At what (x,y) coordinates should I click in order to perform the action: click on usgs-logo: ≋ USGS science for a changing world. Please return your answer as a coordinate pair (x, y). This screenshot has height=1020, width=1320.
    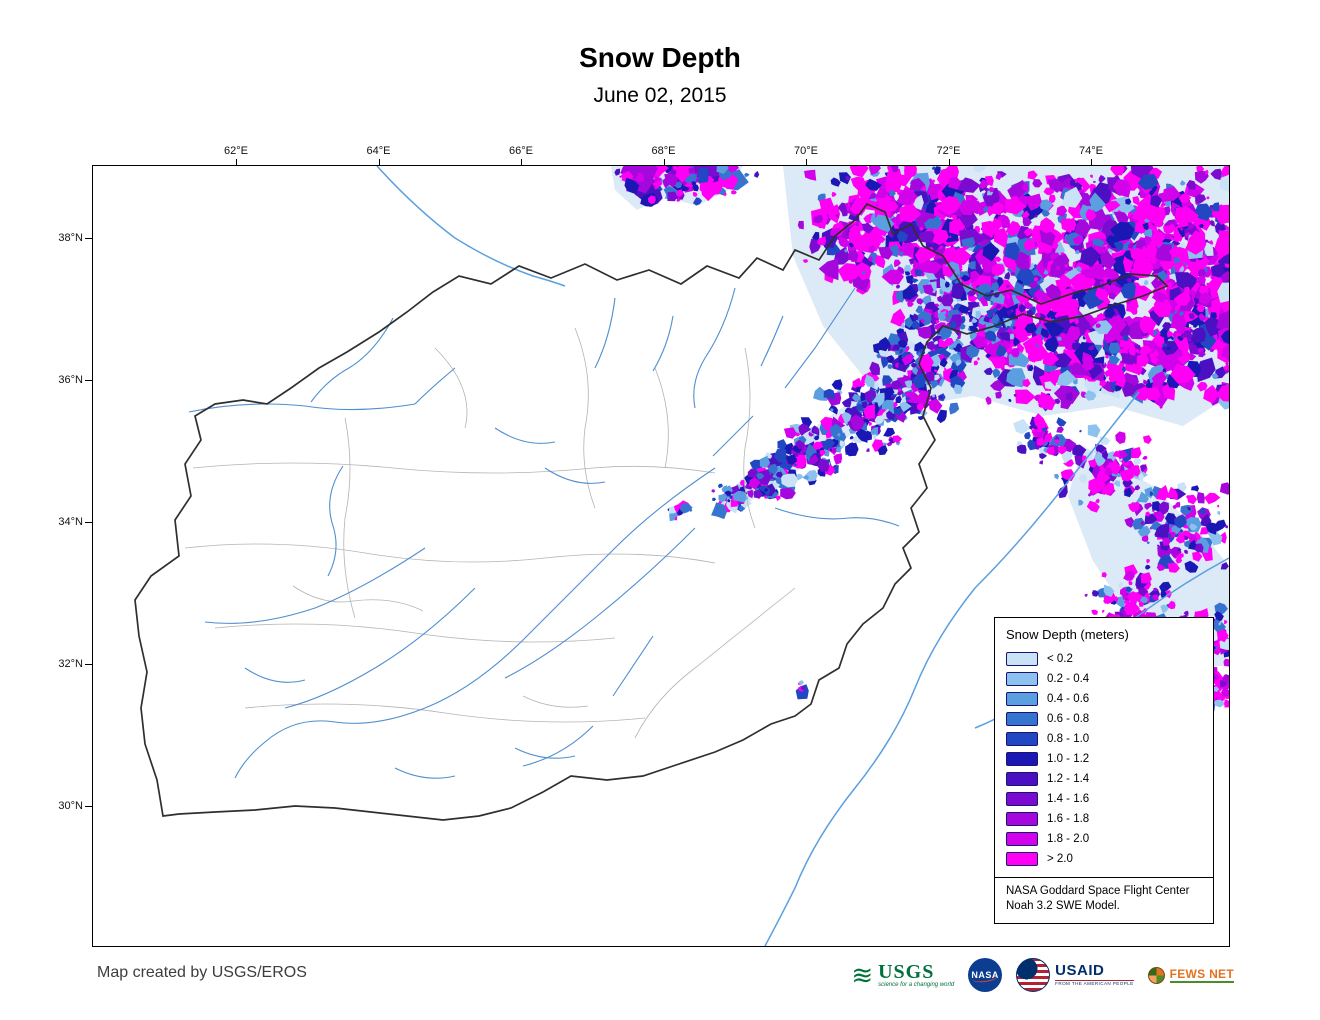
    Looking at the image, I should click on (902, 975).